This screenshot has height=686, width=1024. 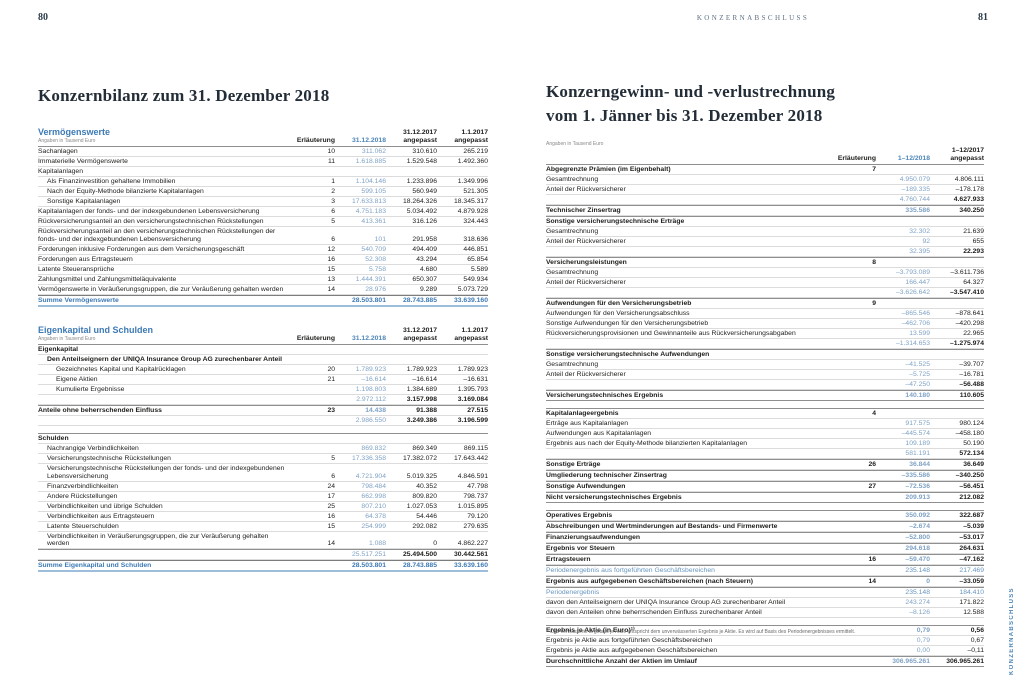 What do you see at coordinates (83, 526) in the screenshot?
I see `row-label: Latente Steuerschulden` at bounding box center [83, 526].